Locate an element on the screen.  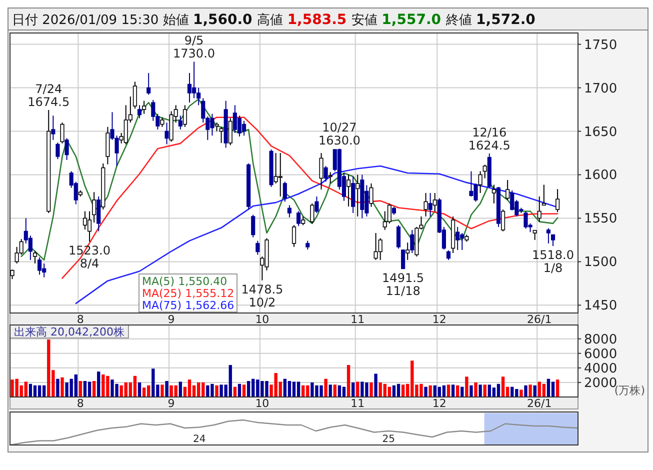
annotation: 9/5 1730.0 is located at coordinates (194, 47).